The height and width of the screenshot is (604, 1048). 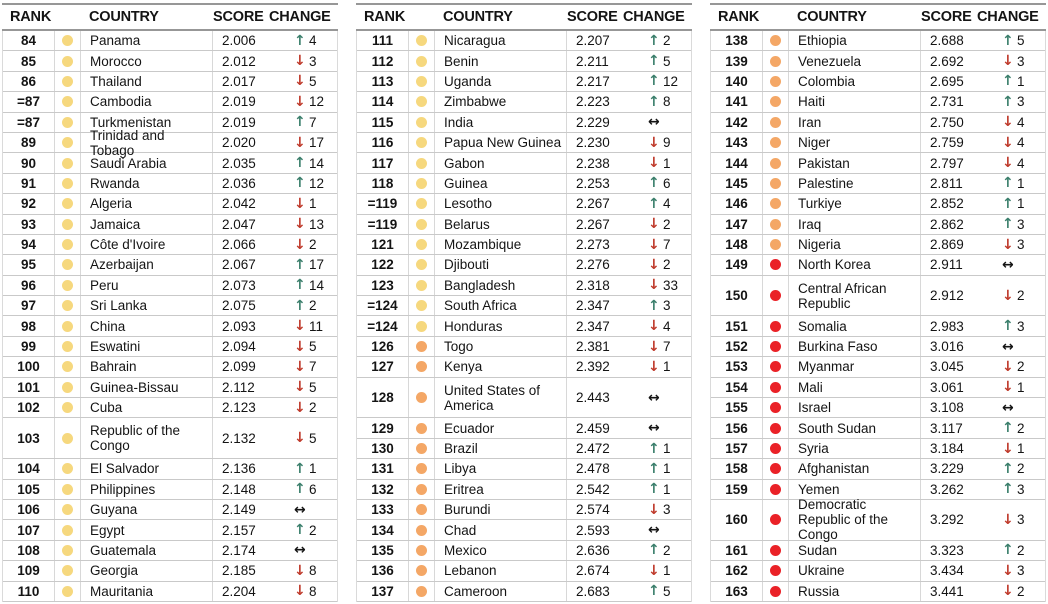 What do you see at coordinates (656, 591) in the screenshot?
I see `change-cell: ↑ 5` at bounding box center [656, 591].